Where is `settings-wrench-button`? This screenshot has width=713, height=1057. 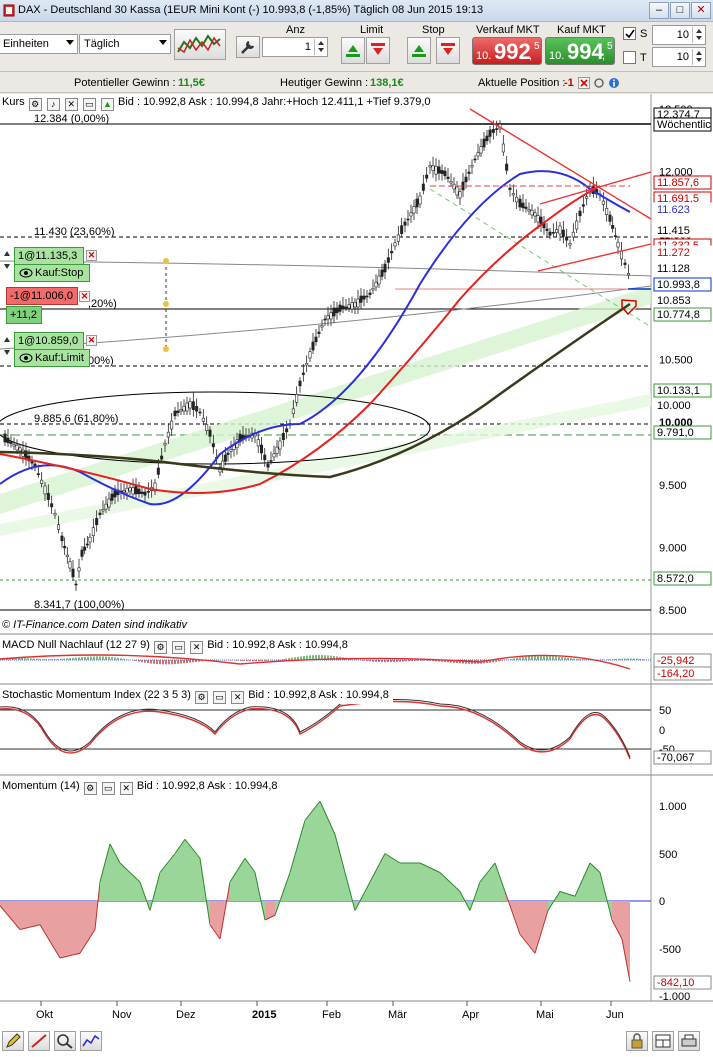 settings-wrench-button is located at coordinates (248, 47).